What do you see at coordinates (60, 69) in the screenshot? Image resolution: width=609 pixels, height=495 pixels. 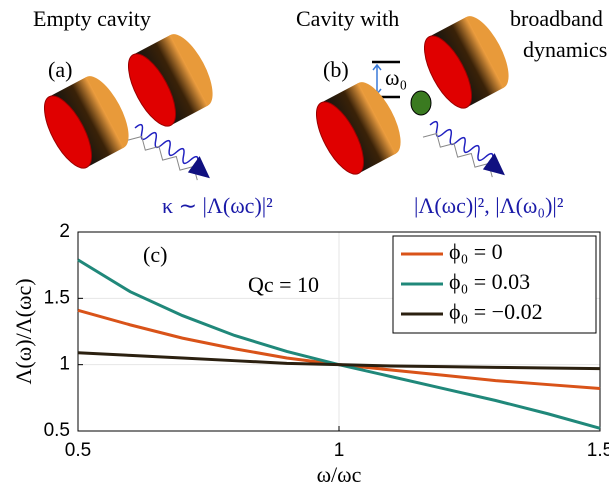 I see `panel-label: (a)` at bounding box center [60, 69].